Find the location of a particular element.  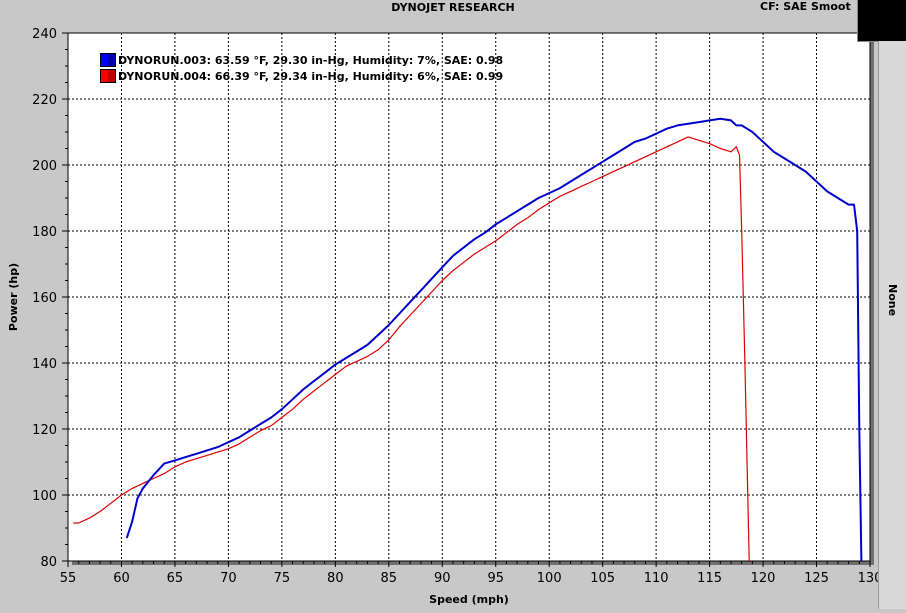

side-panel-label: None is located at coordinates (892, 300).